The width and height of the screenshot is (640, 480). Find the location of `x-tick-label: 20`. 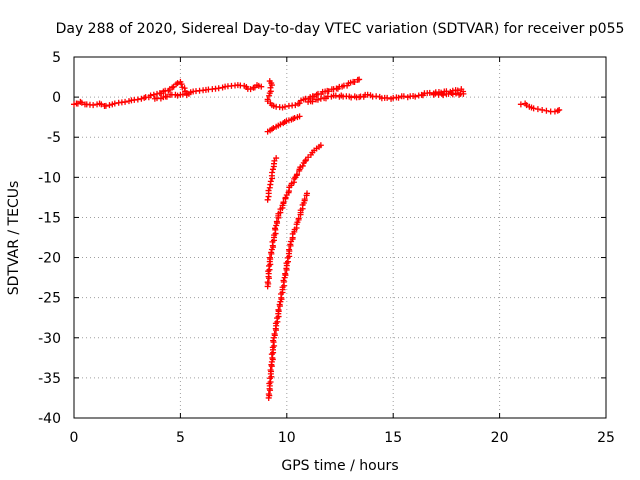

x-tick-label: 20 is located at coordinates (500, 438).